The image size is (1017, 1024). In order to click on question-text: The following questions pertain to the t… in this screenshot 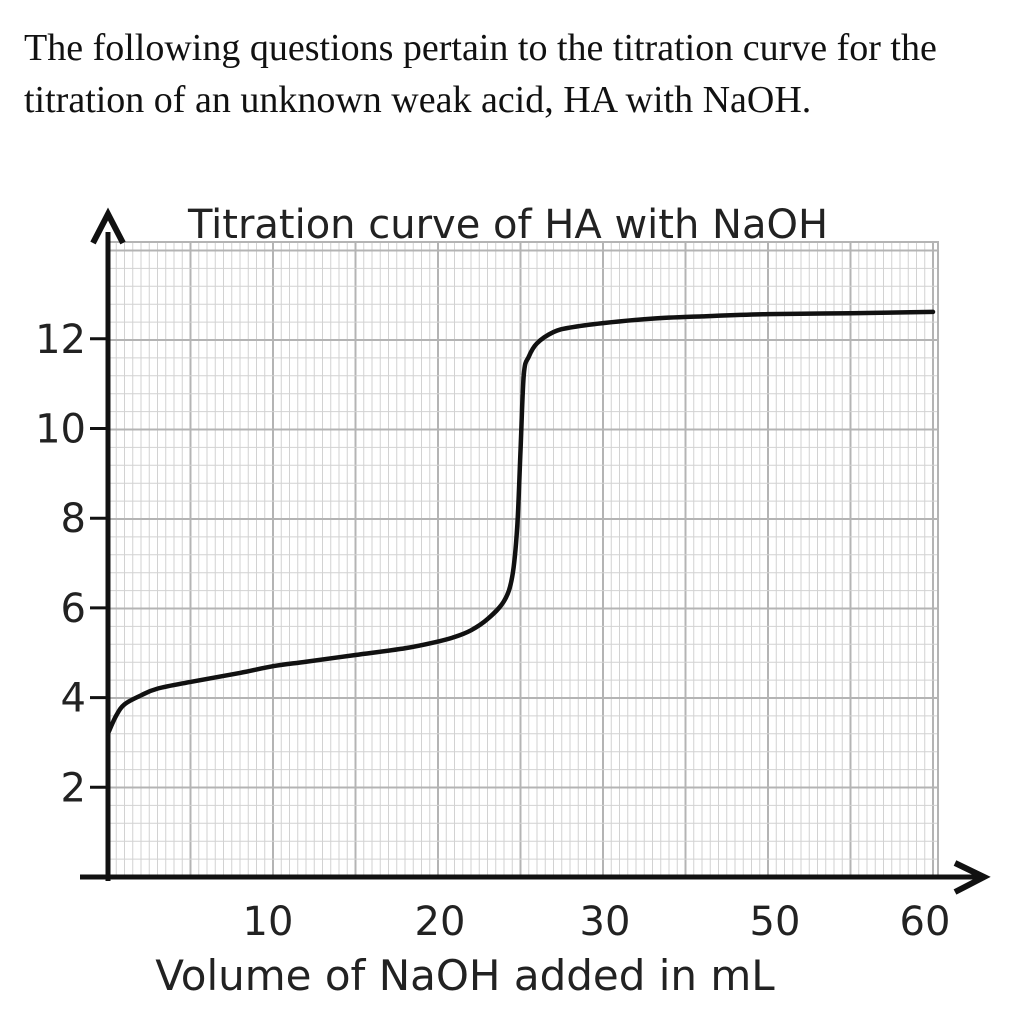, I will do `click(480, 74)`.